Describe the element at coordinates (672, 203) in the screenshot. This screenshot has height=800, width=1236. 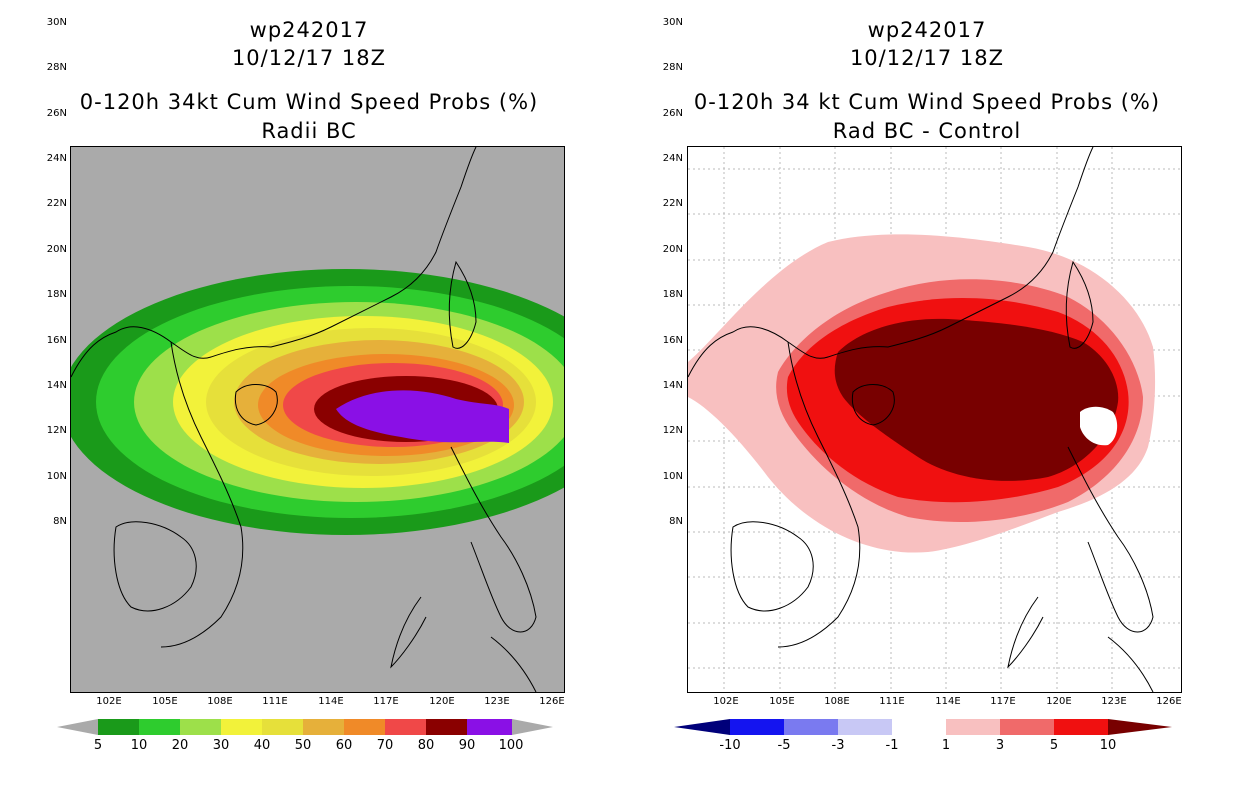
I see `lat-label: 22N` at that location.